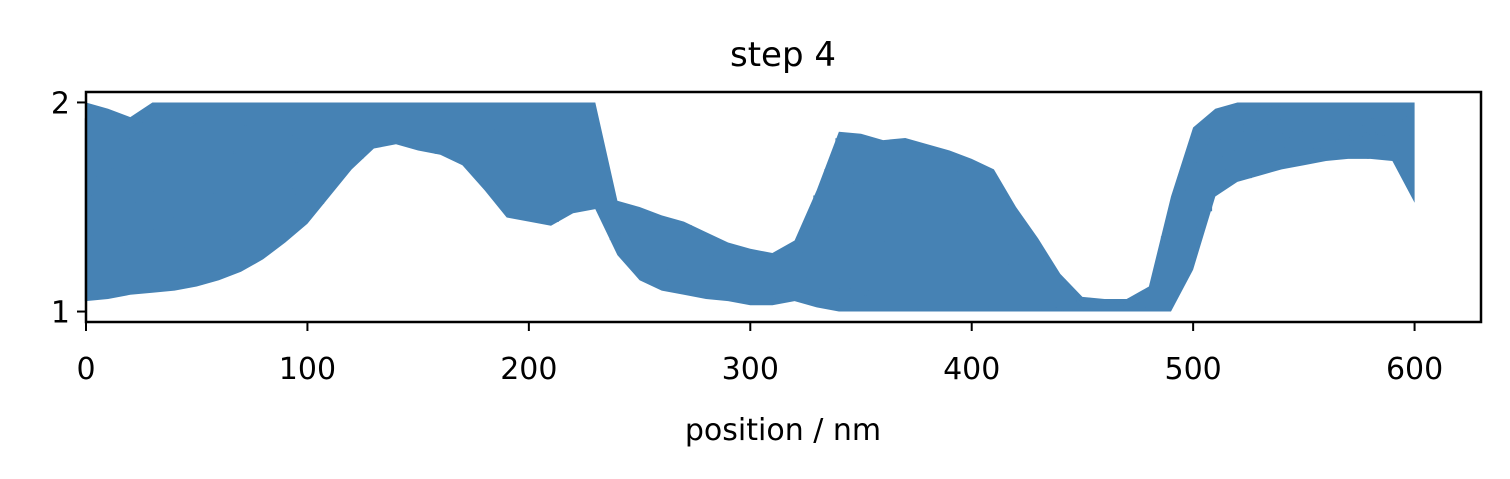 Image resolution: width=1510 pixels, height=479 pixels. I want to click on x-tick-label: 600, so click(1414, 369).